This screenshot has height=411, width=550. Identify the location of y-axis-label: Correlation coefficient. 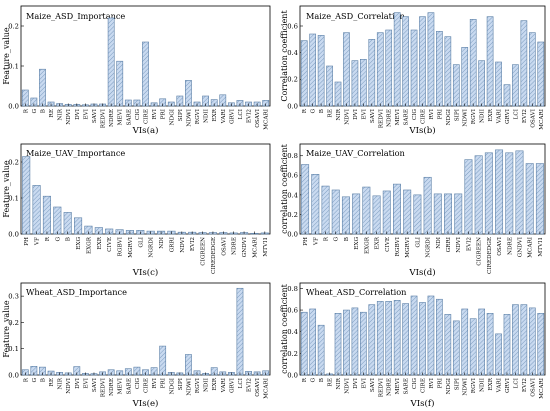
(284, 56).